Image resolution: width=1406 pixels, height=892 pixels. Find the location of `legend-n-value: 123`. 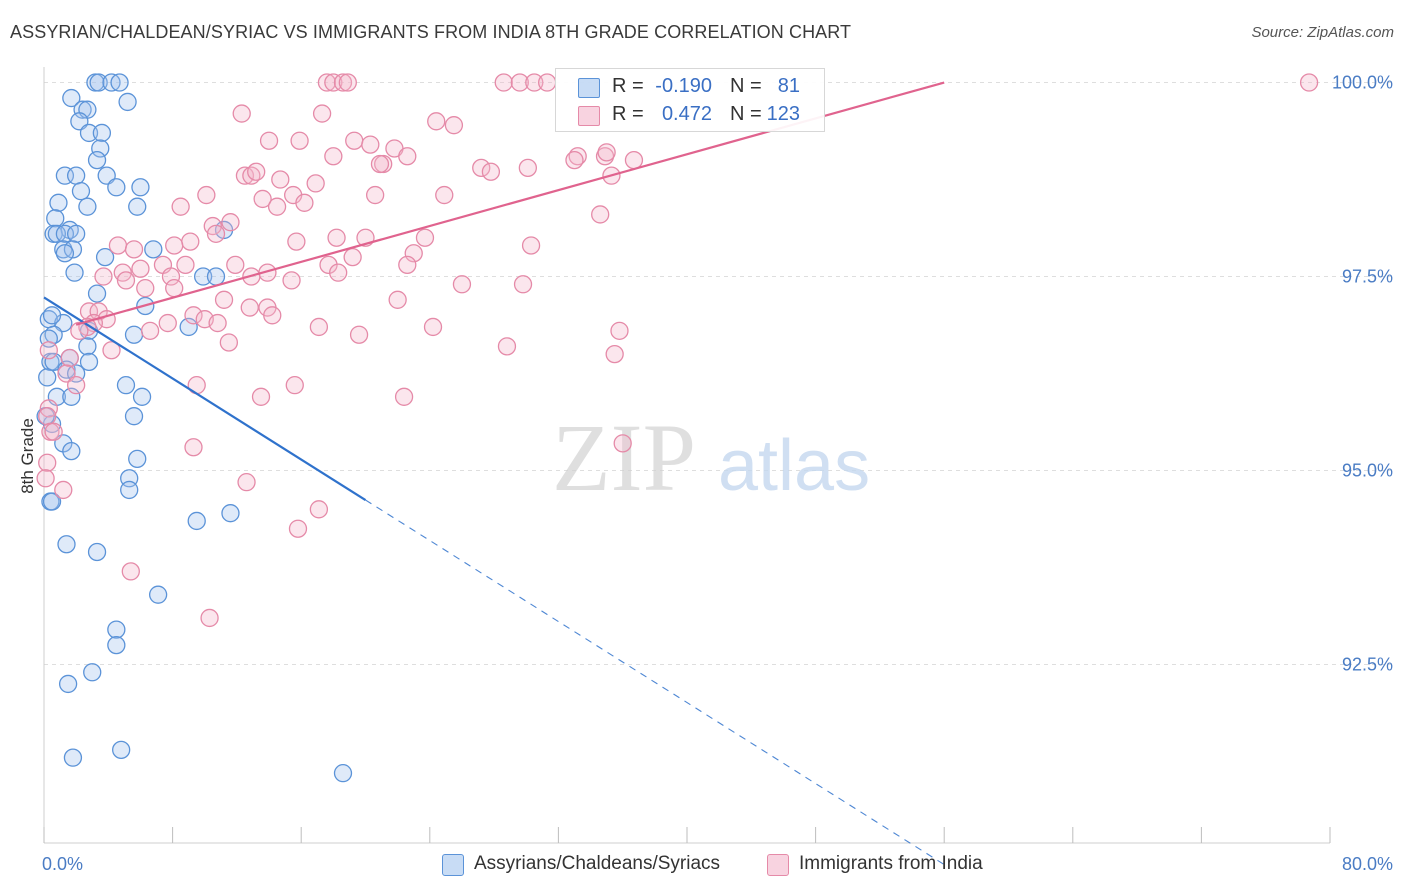

legend-n-value: 123 is located at coordinates (783, 114).